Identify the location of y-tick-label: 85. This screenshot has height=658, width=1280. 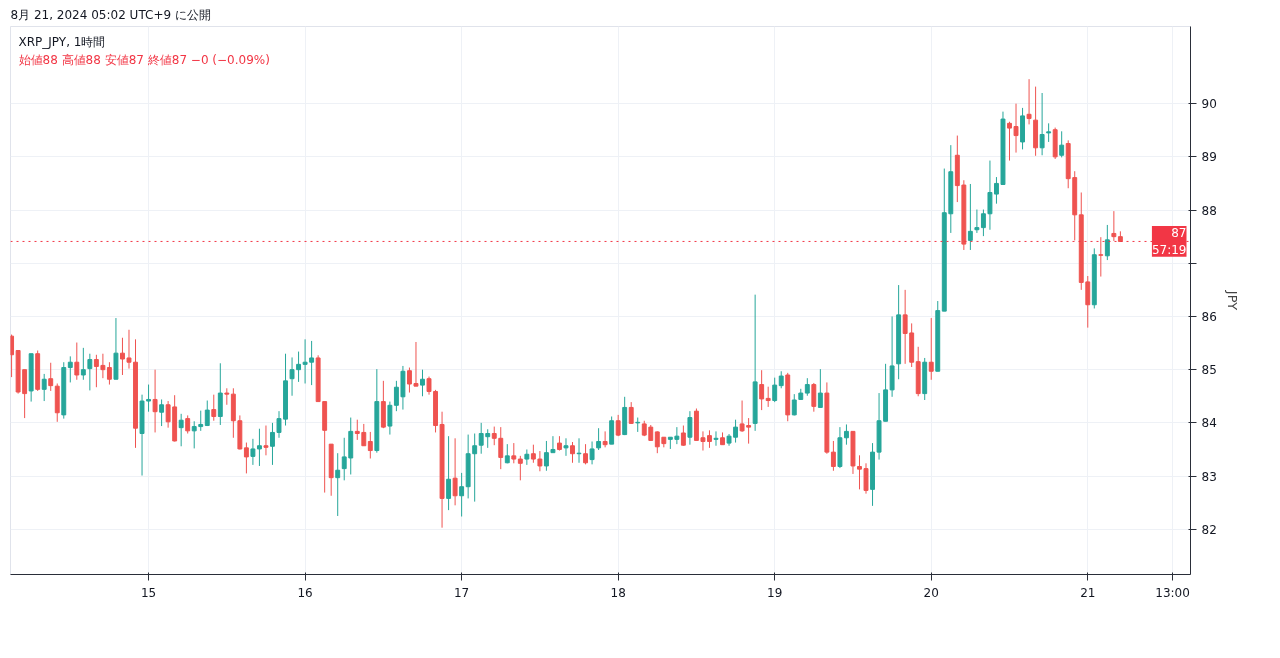
(1209, 370).